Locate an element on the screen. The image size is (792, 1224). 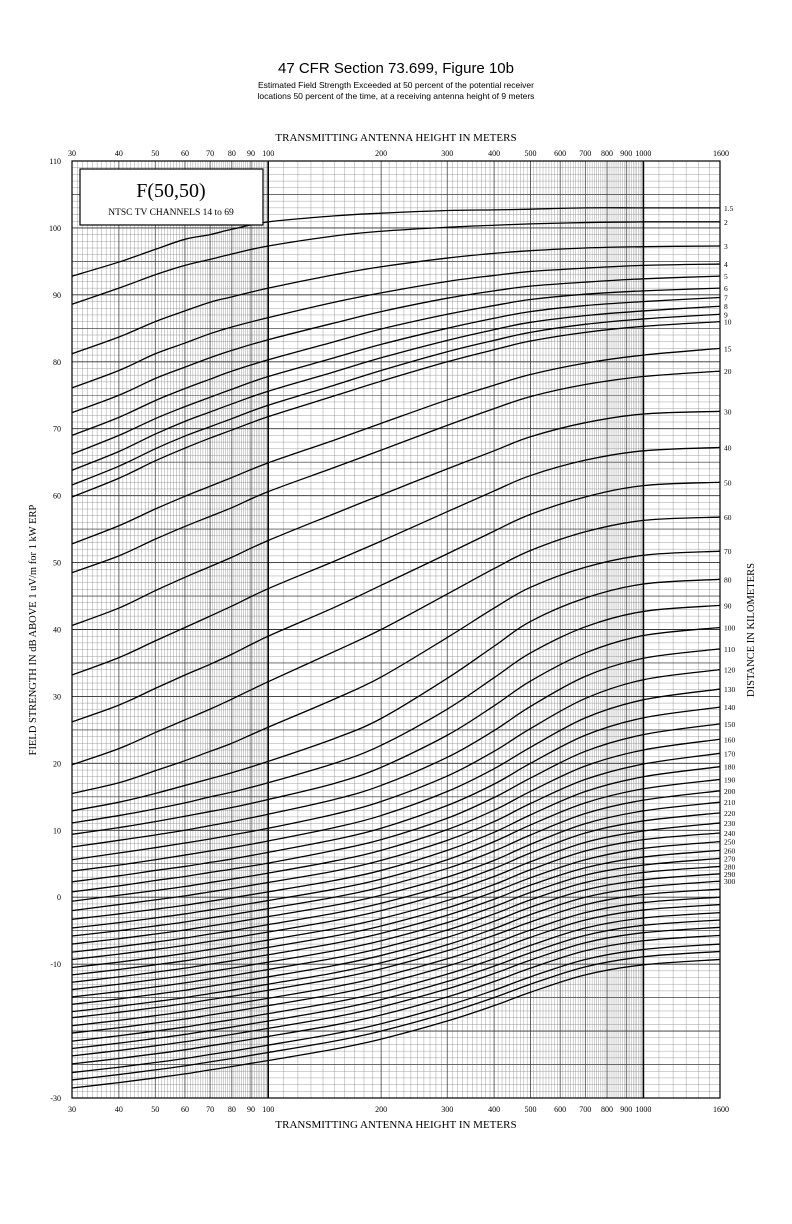
x-tick-label-top: 1000 is located at coordinates (643, 153).